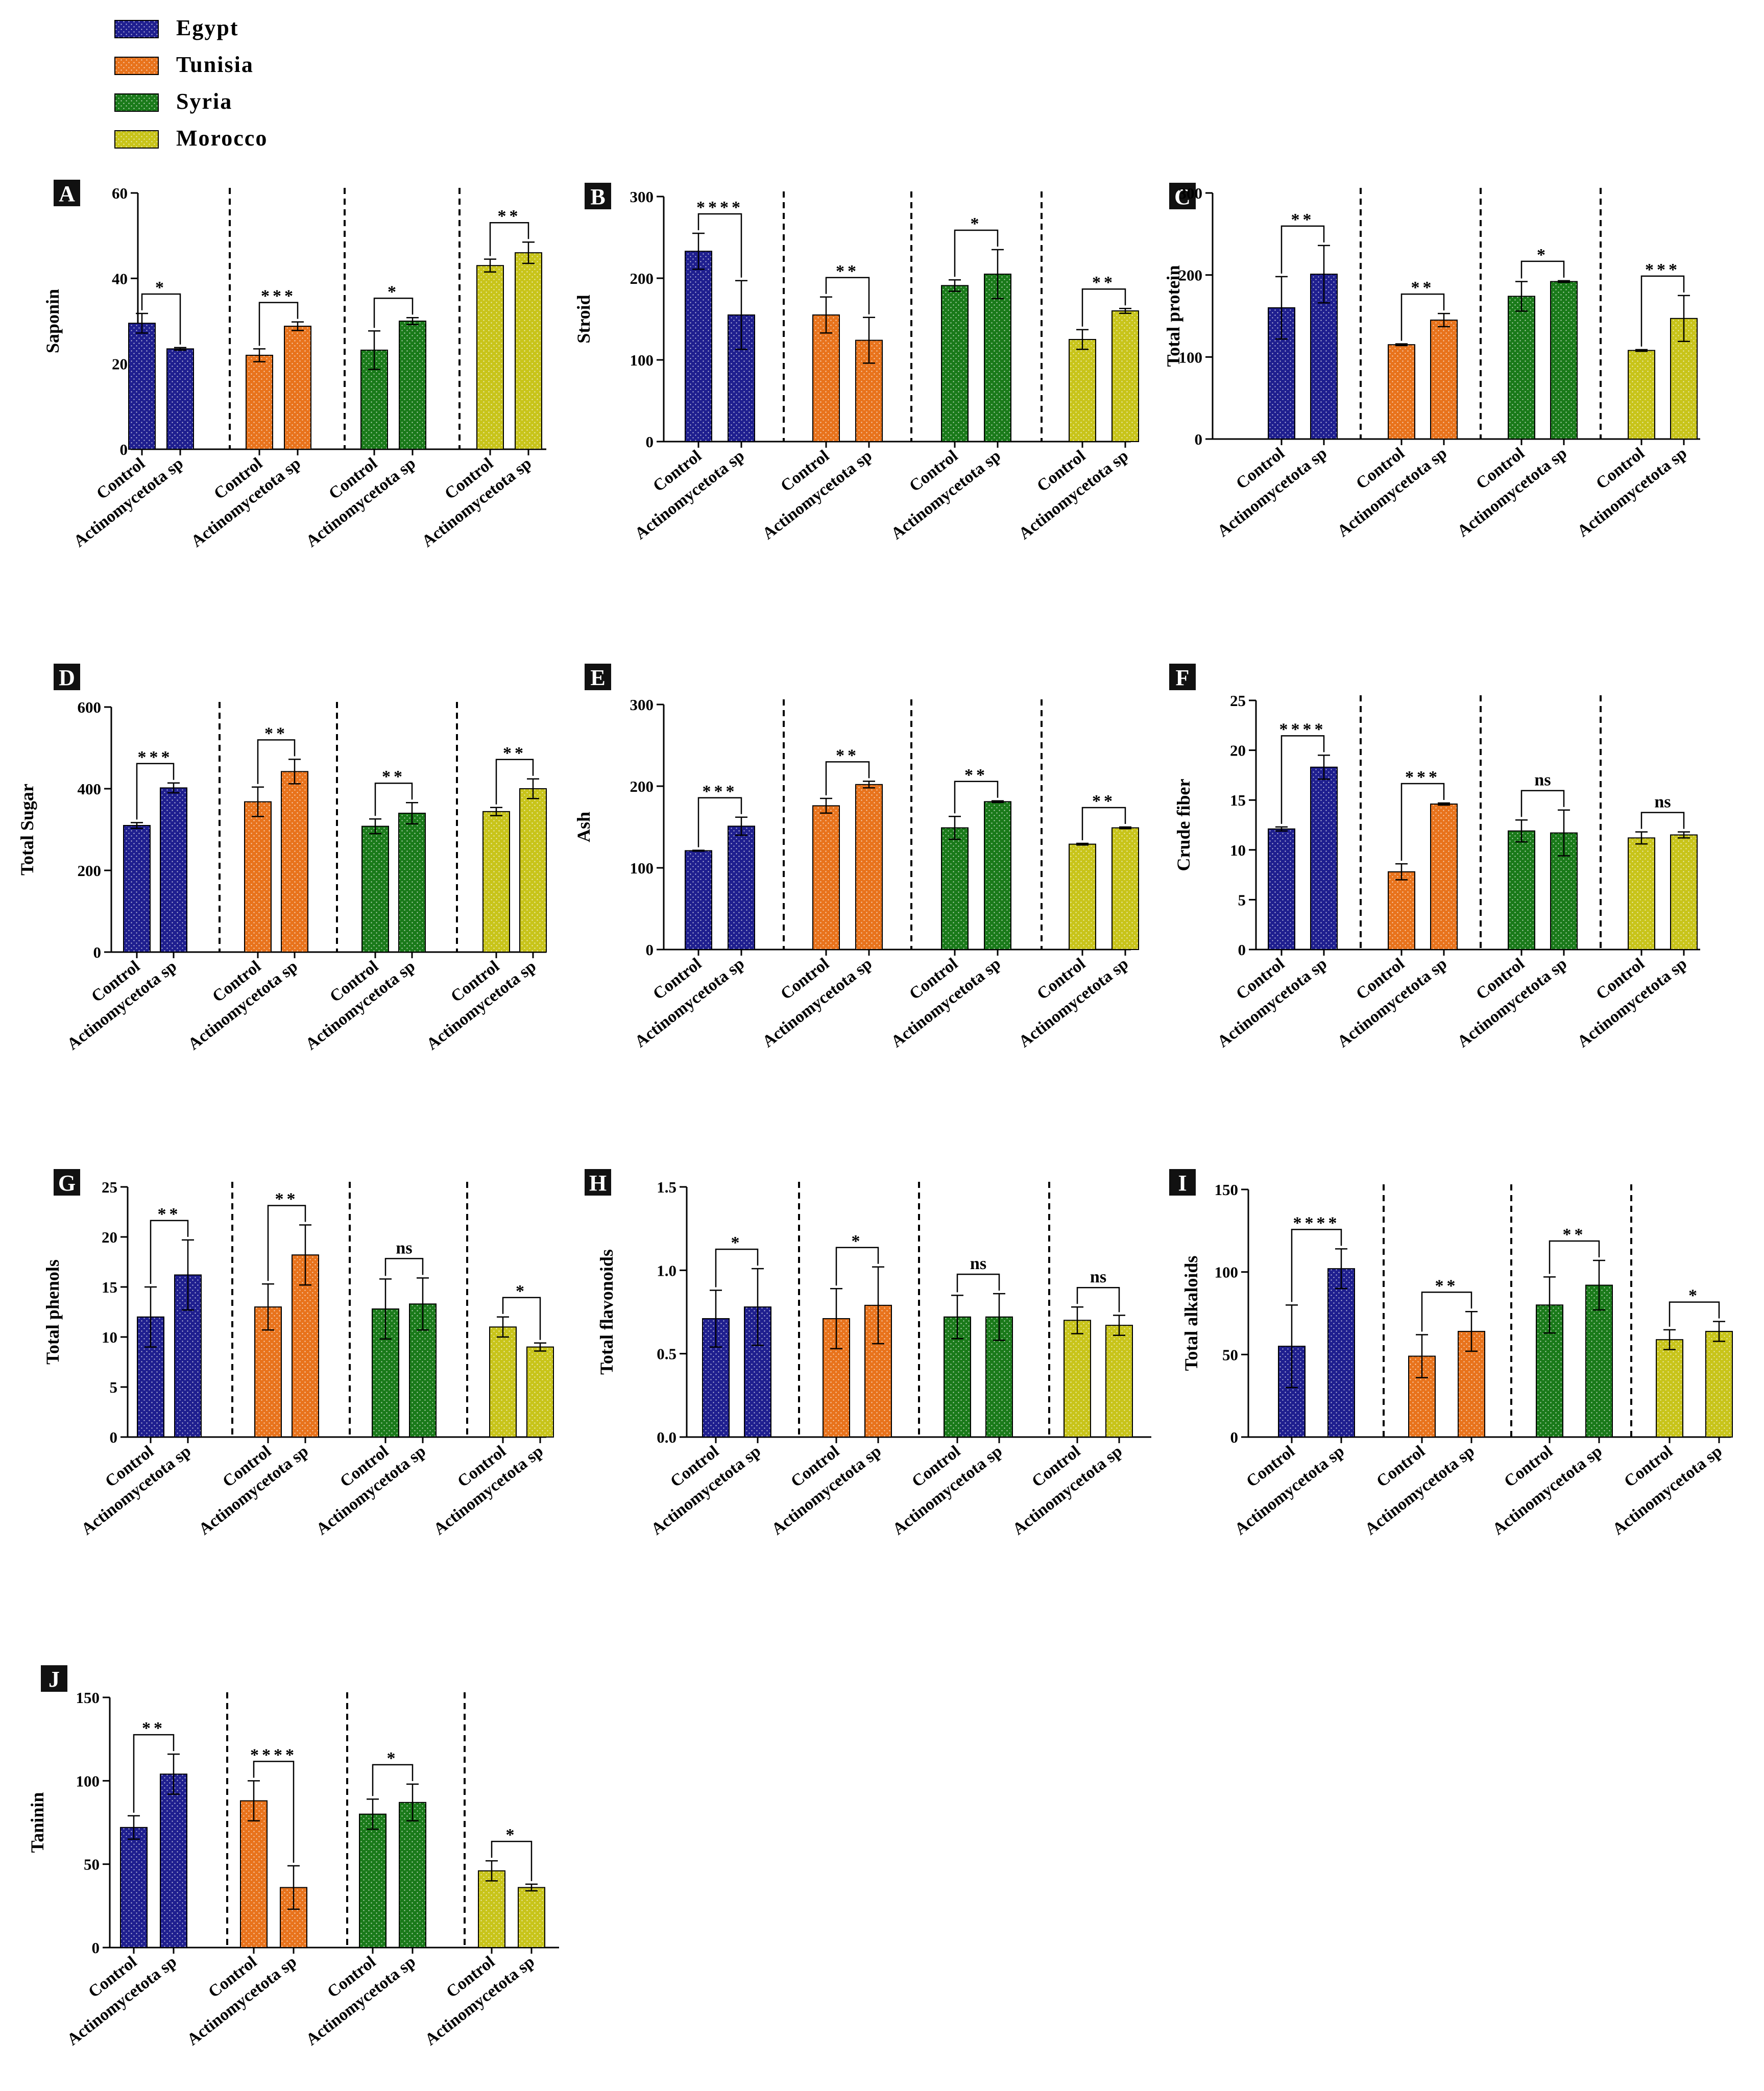 The width and height of the screenshot is (1764, 2091). I want to click on sig-label-g-egypt: **, so click(169, 1214).